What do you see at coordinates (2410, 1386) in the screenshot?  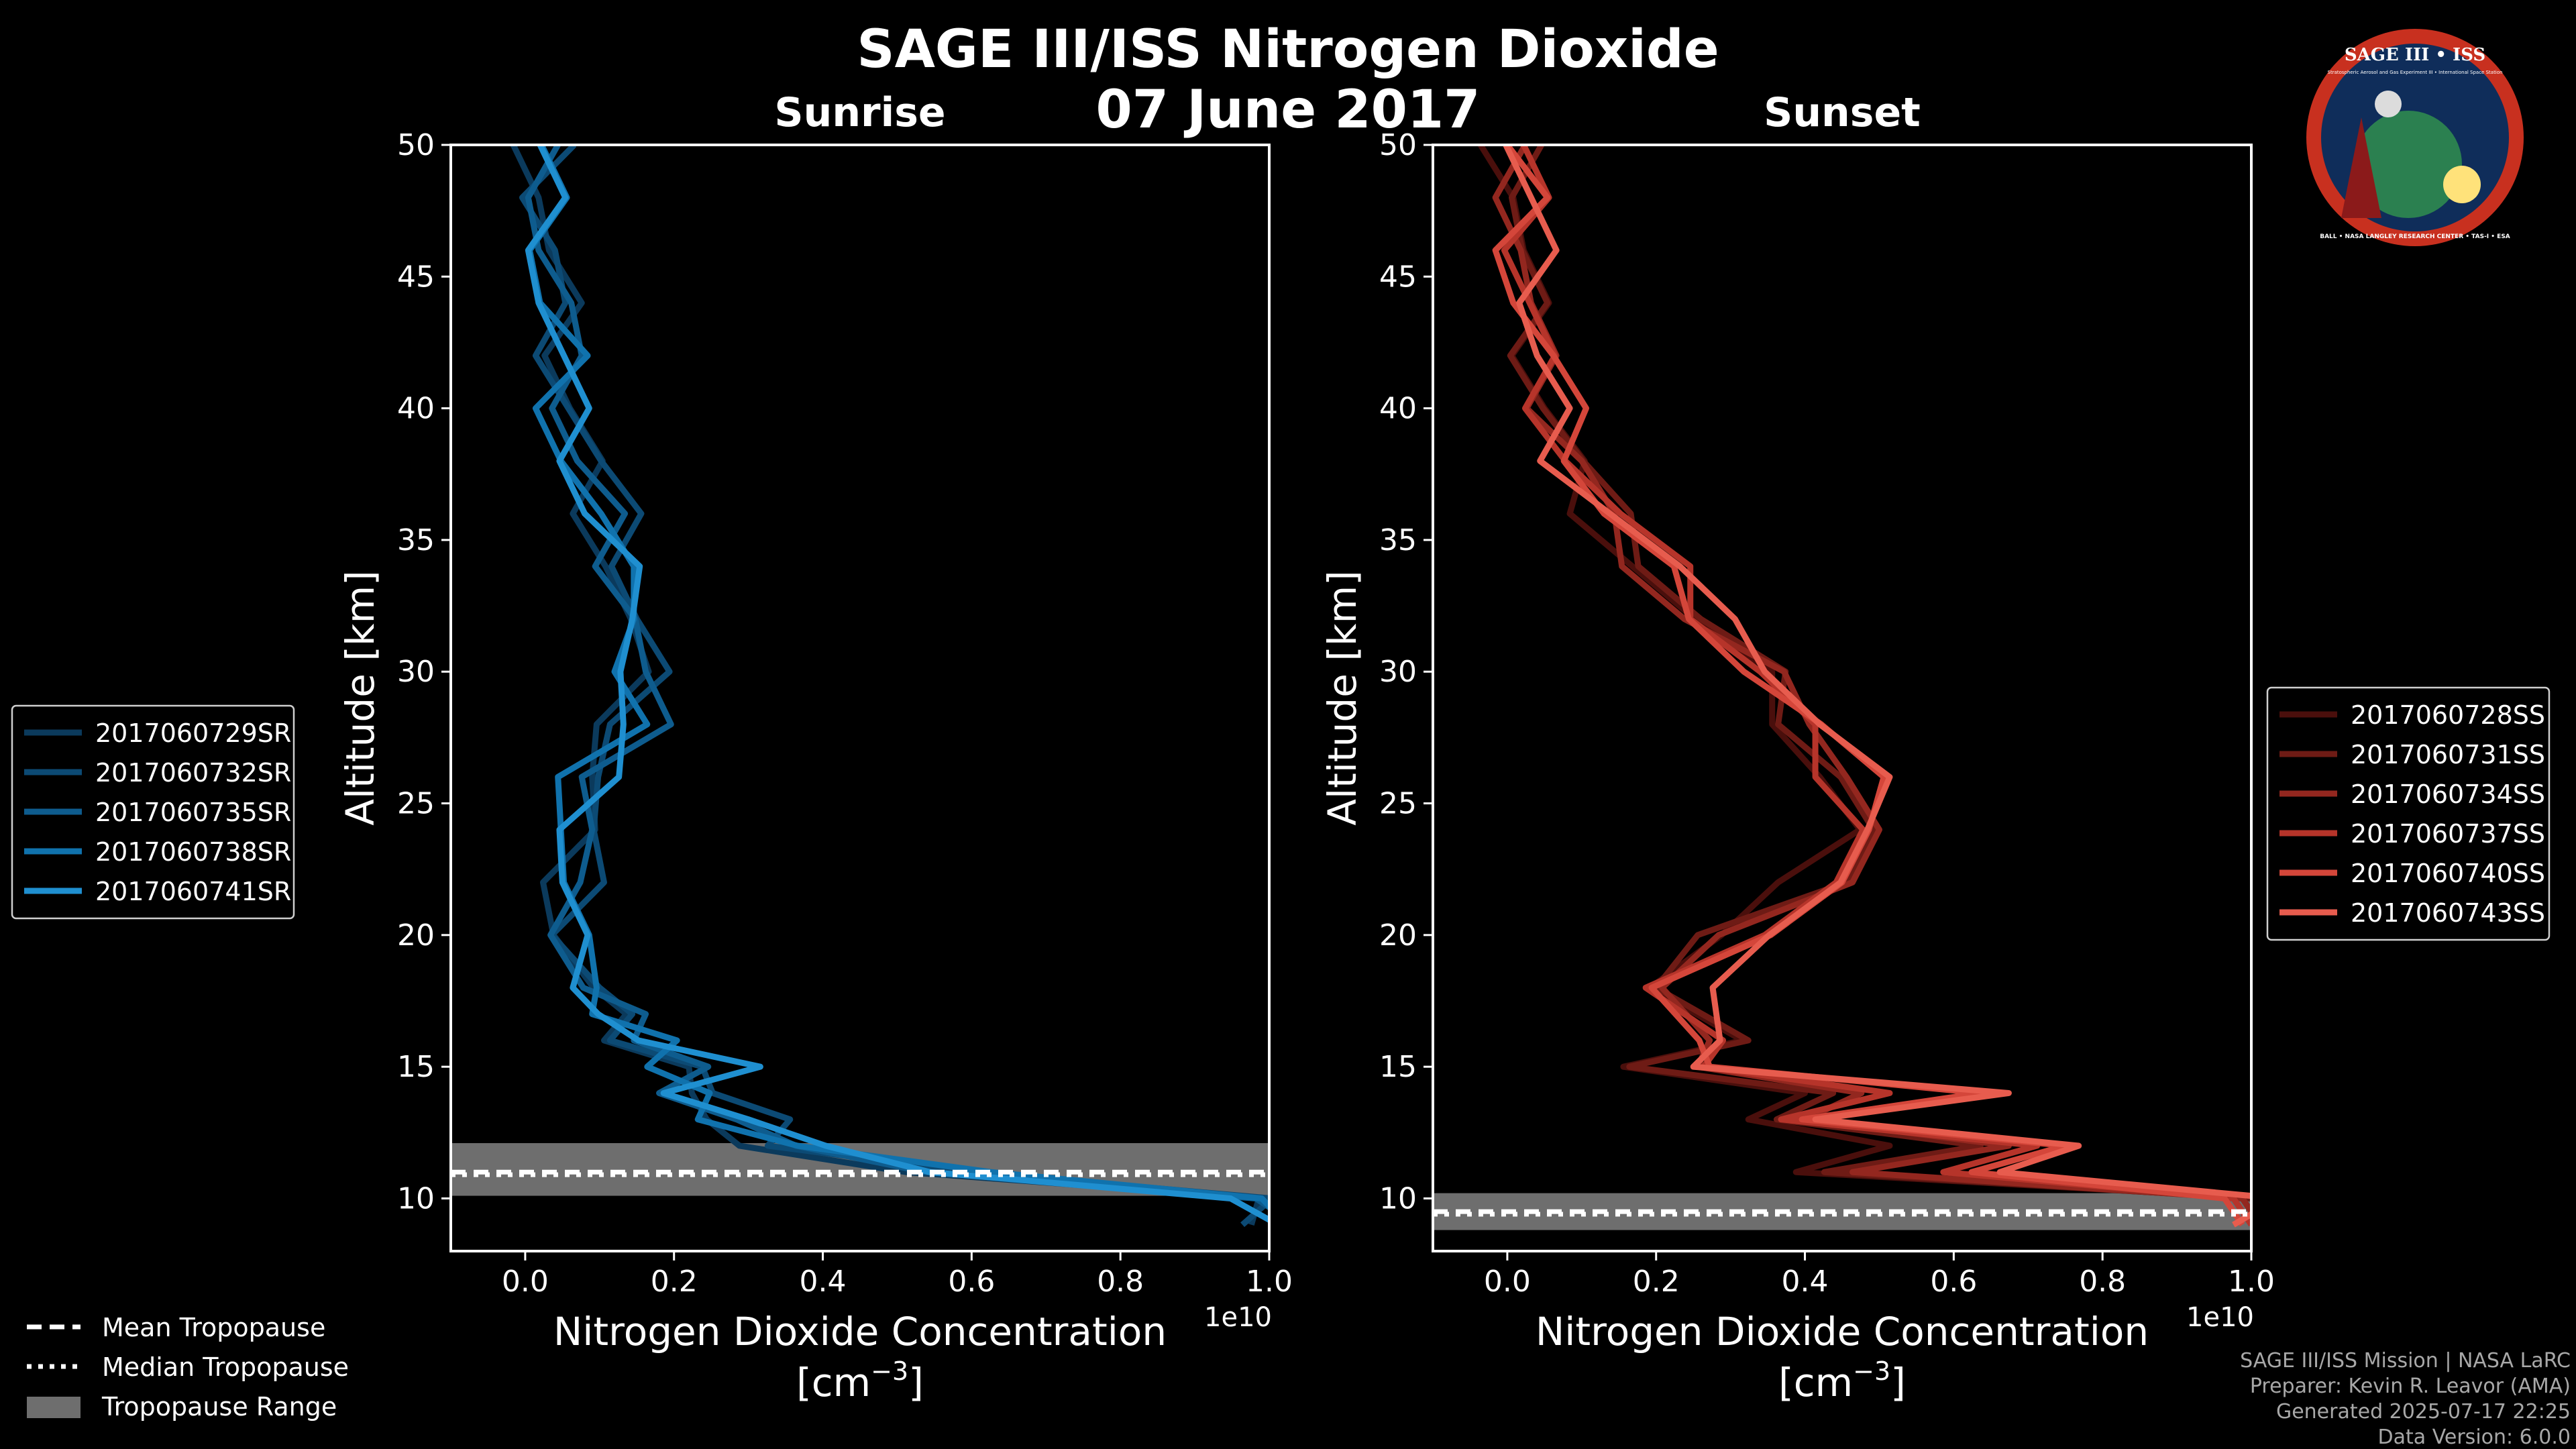 I see `footer-preparer: Preparer: Kevin R. Leavor (AMA)` at bounding box center [2410, 1386].